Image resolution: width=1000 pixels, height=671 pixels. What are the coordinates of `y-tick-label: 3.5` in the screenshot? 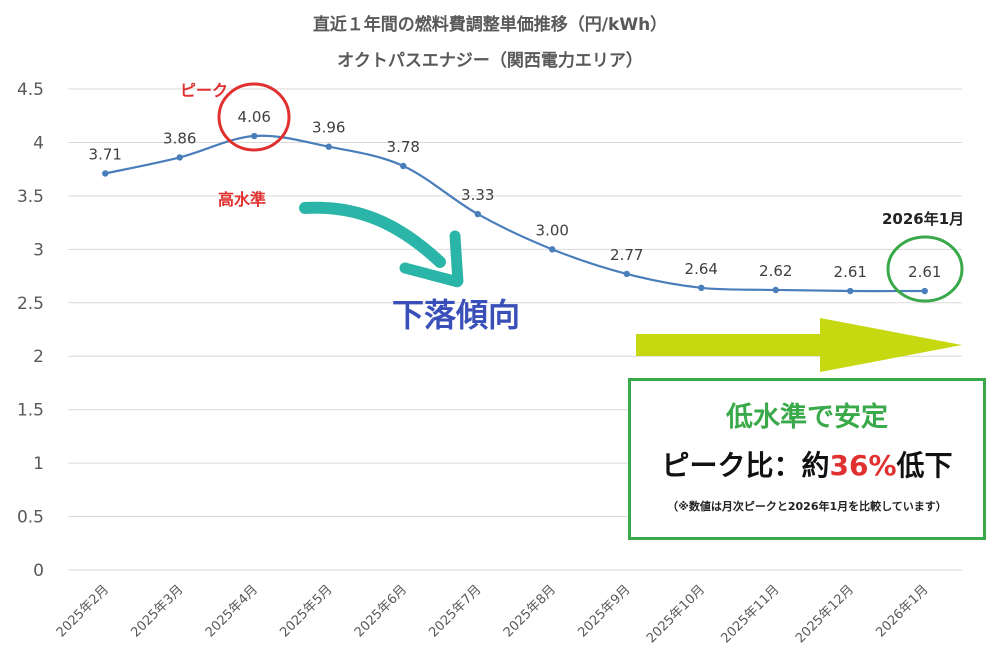 It's located at (30, 197).